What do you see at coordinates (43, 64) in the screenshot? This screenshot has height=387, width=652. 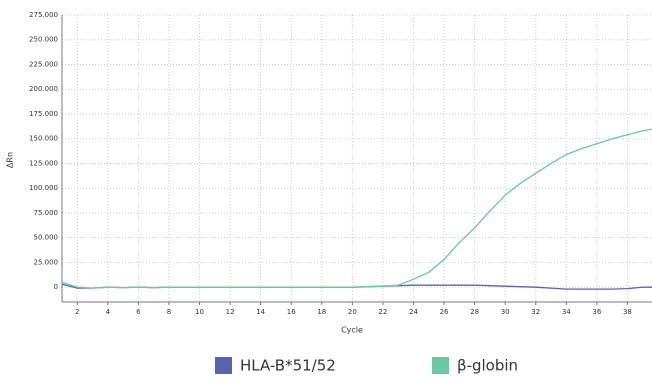 I see `y-tick-label: 225.000` at bounding box center [43, 64].